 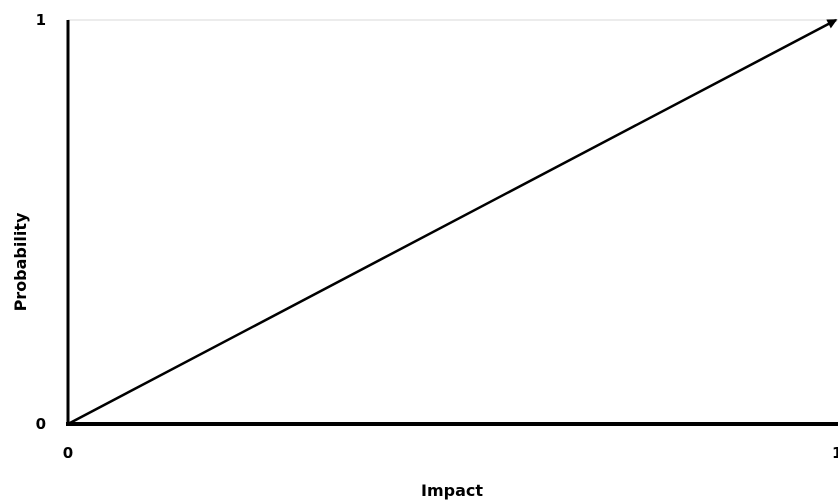 I want to click on y-axis-title: Probability, so click(x=20, y=261).